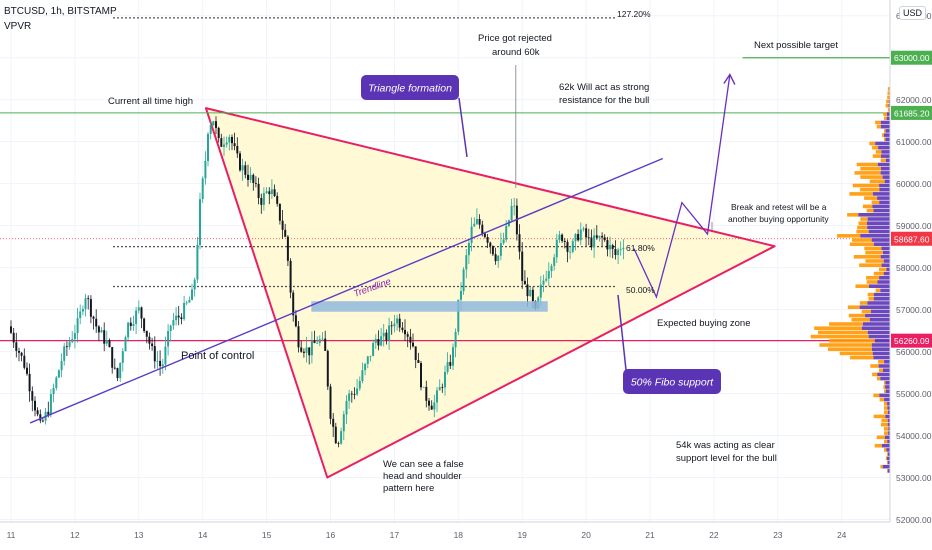  What do you see at coordinates (914, 394) in the screenshot?
I see `price-tick-label: 55000.00` at bounding box center [914, 394].